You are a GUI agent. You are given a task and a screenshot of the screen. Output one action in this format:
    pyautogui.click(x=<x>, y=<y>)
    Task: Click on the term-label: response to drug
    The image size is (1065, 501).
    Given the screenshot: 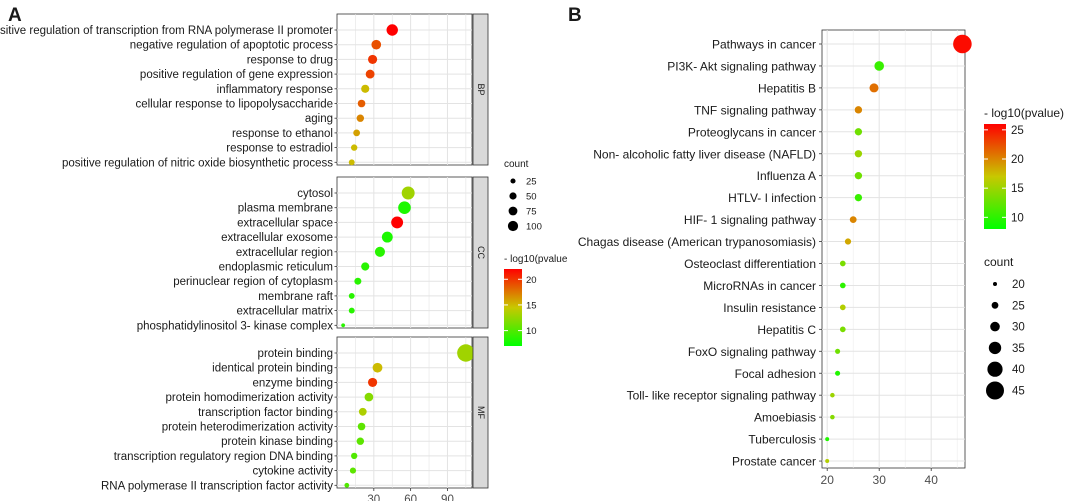 What is the action you would take?
    pyautogui.click(x=290, y=60)
    